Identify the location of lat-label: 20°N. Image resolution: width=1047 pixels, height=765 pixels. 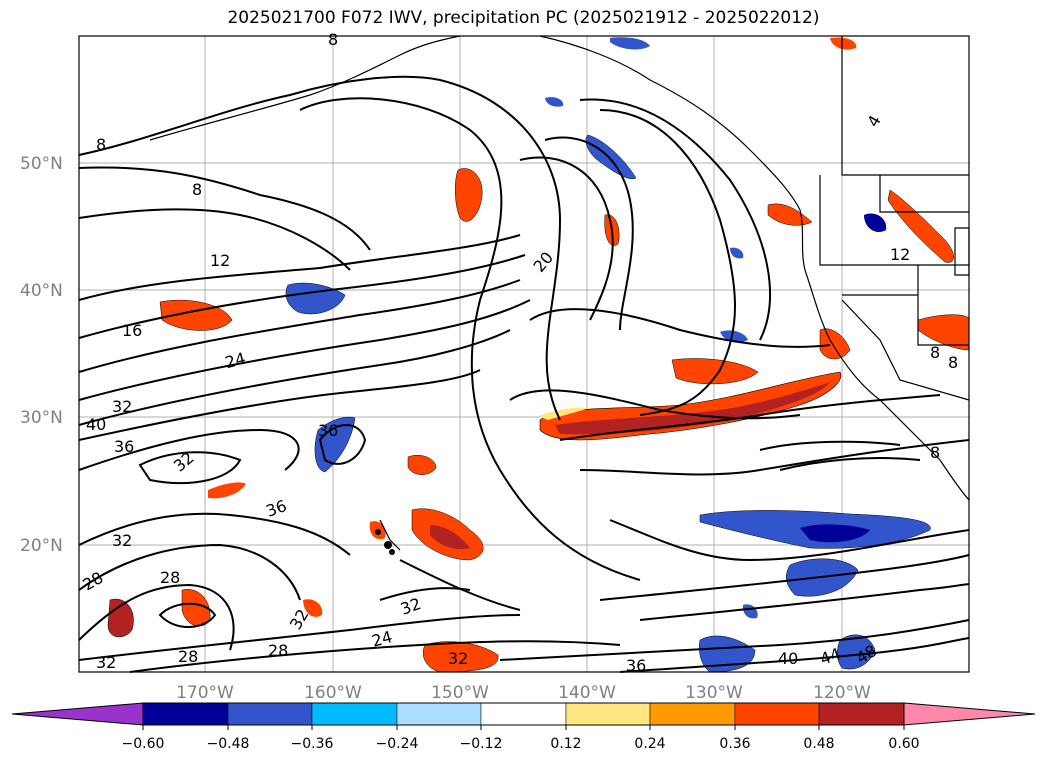
(41, 546).